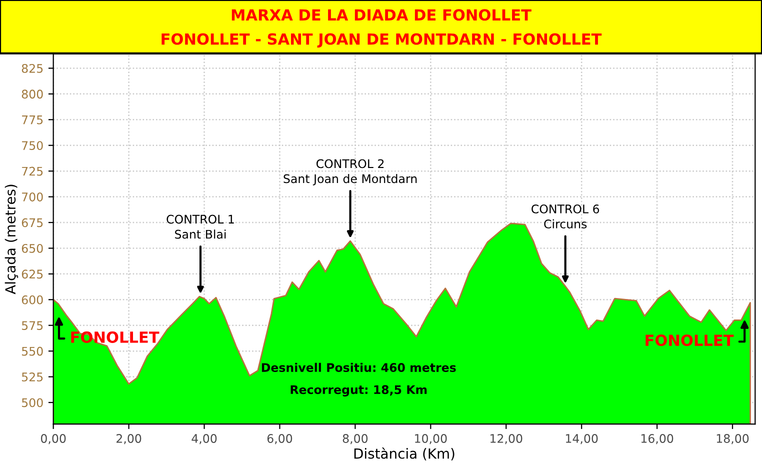  Describe the element at coordinates (32, 248) in the screenshot. I see `y-tick-label: 650` at that location.